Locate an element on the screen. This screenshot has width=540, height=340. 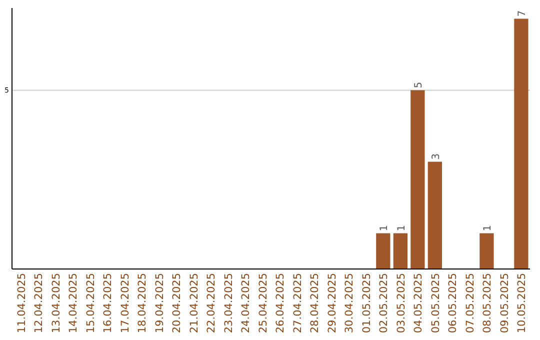
x-tick-label: 18.04.2025 is located at coordinates (142, 303).